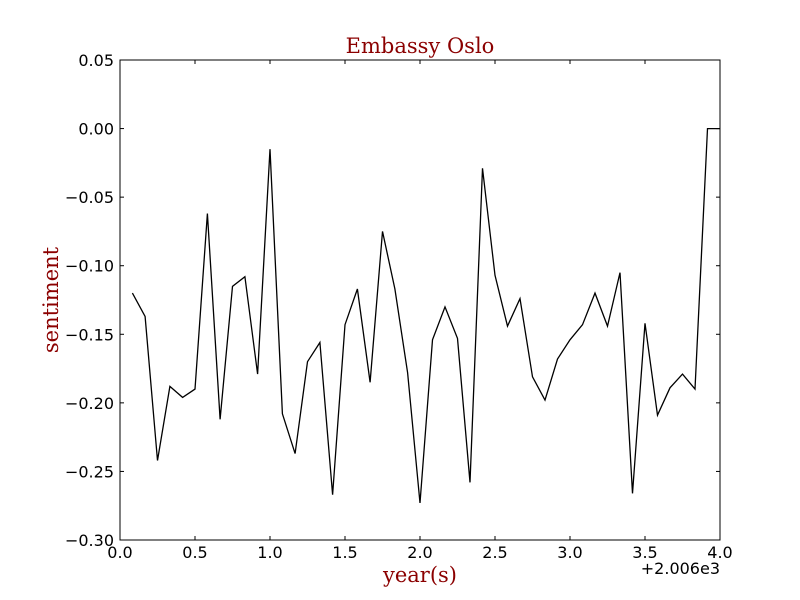 This screenshot has height=600, width=800. Describe the element at coordinates (89, 471) in the screenshot. I see `y-tick-label: −0.25` at that location.